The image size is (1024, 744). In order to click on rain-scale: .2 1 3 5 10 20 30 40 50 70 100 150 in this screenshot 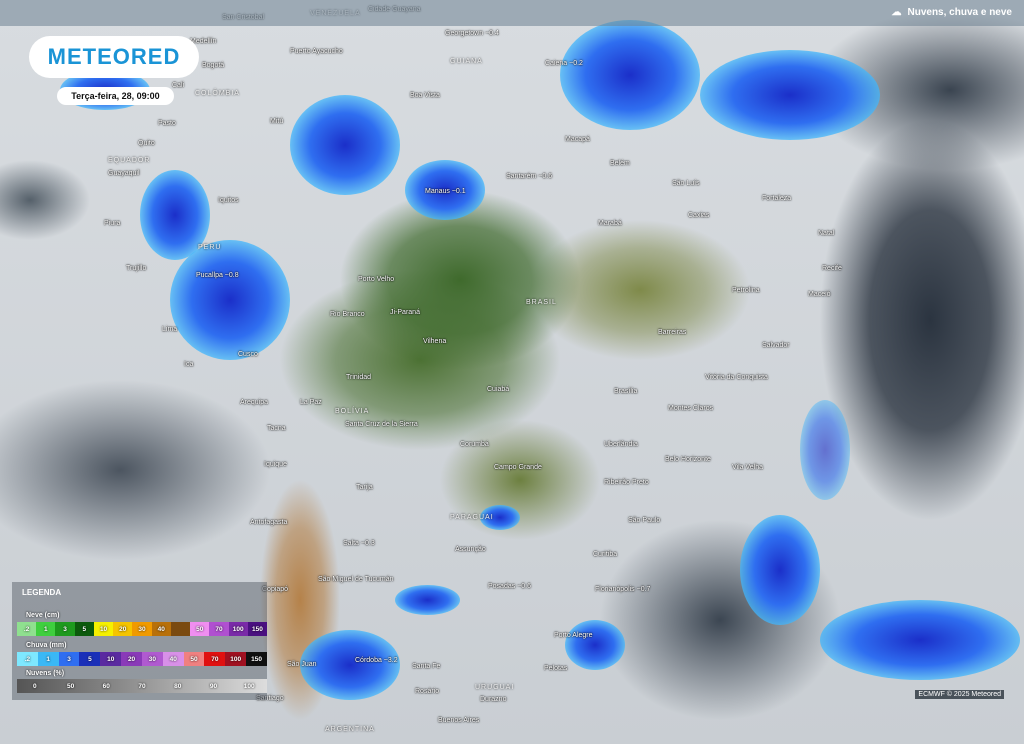, I will do `click(142, 659)`.